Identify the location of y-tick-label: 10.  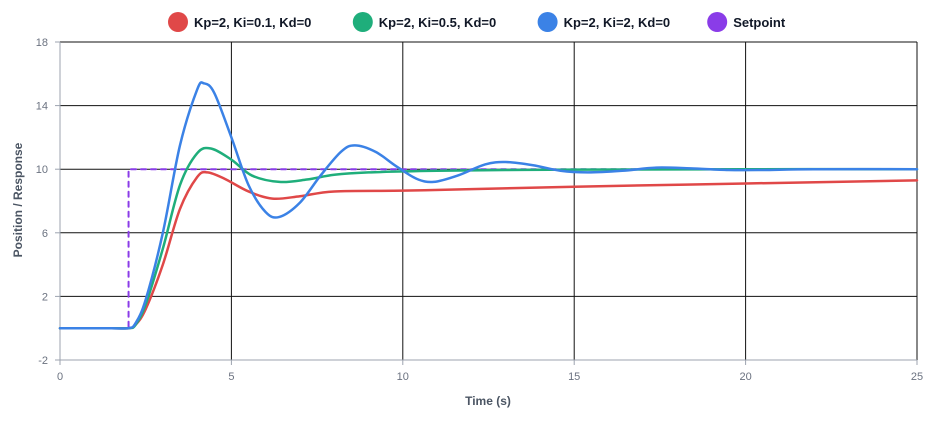
(42, 170).